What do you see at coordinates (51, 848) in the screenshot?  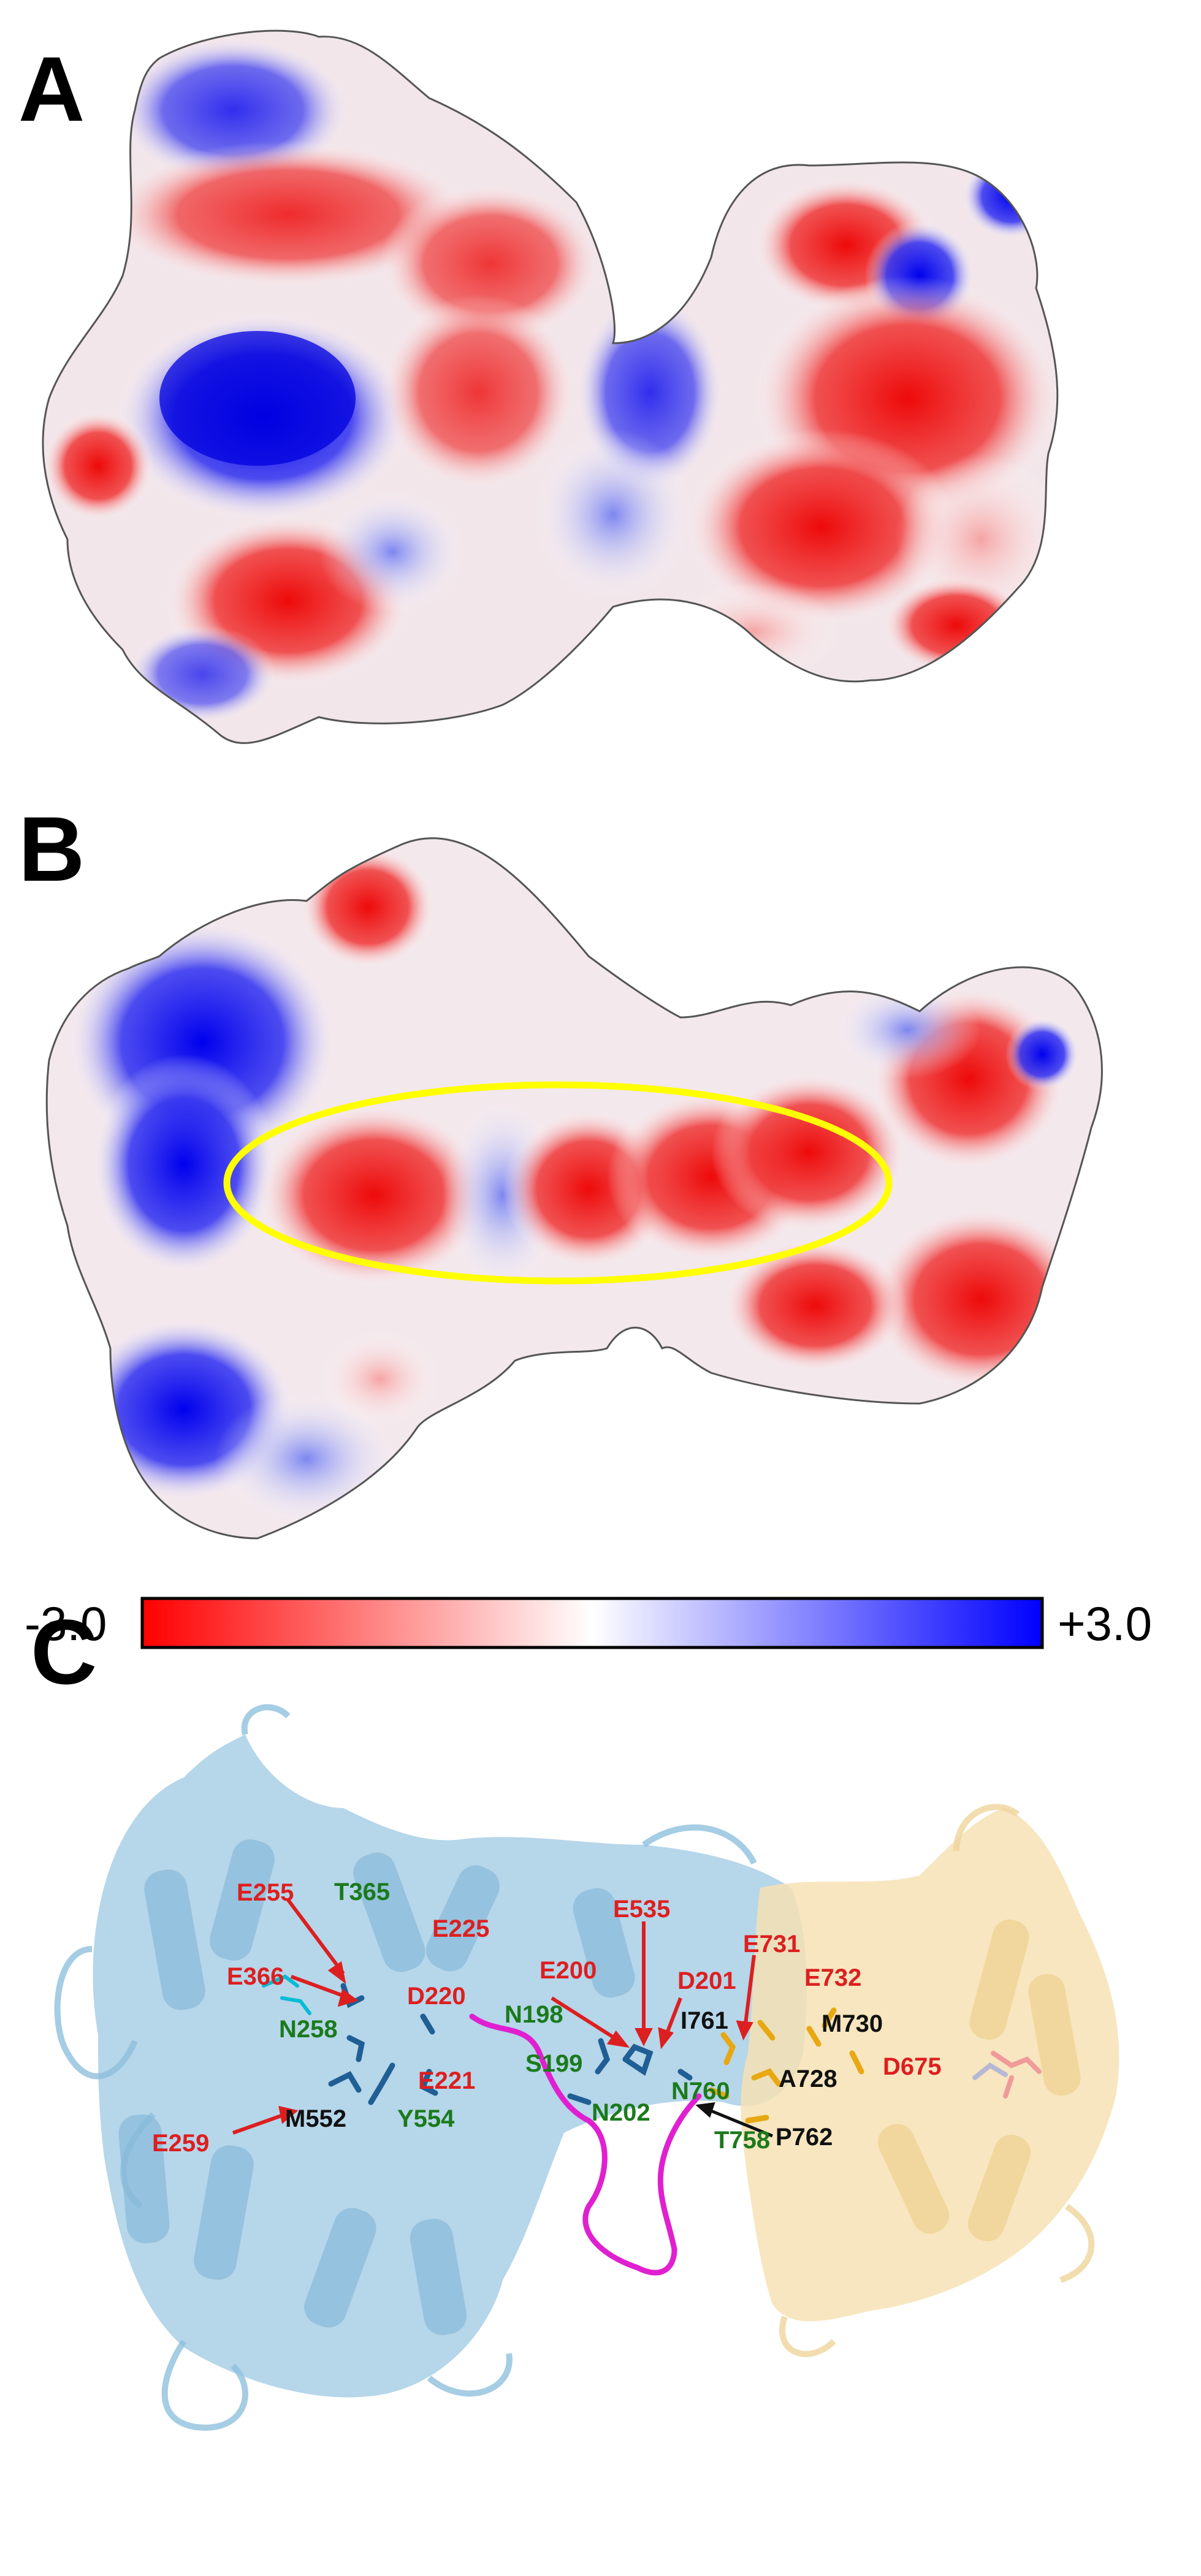 I see `panel-label-b: B` at bounding box center [51, 848].